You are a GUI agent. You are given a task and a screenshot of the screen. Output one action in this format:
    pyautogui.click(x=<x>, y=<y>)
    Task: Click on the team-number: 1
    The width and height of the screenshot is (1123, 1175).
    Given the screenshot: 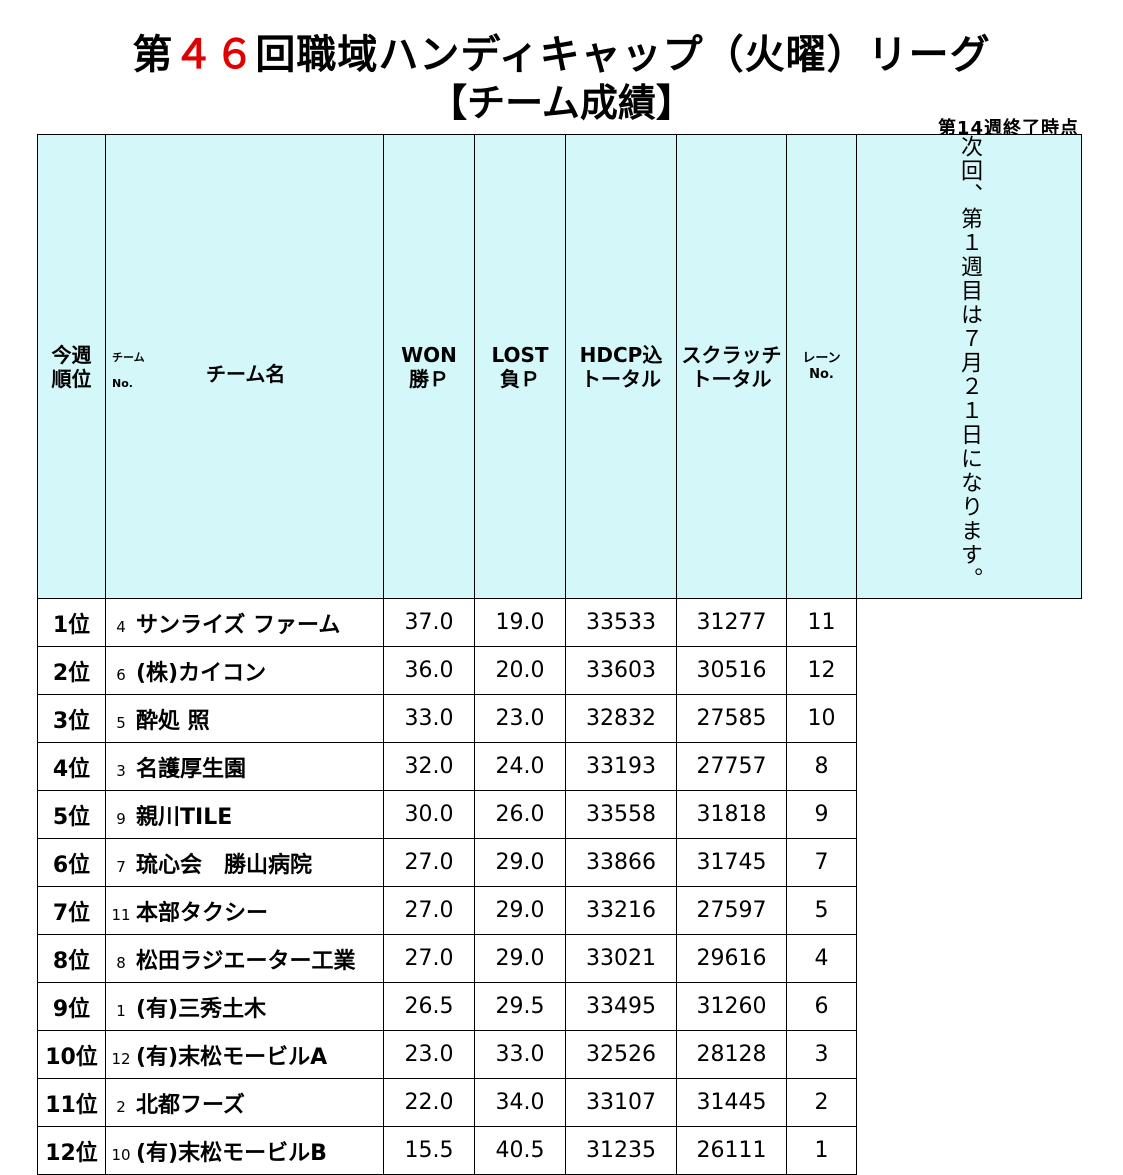 What is the action you would take?
    pyautogui.click(x=121, y=1010)
    